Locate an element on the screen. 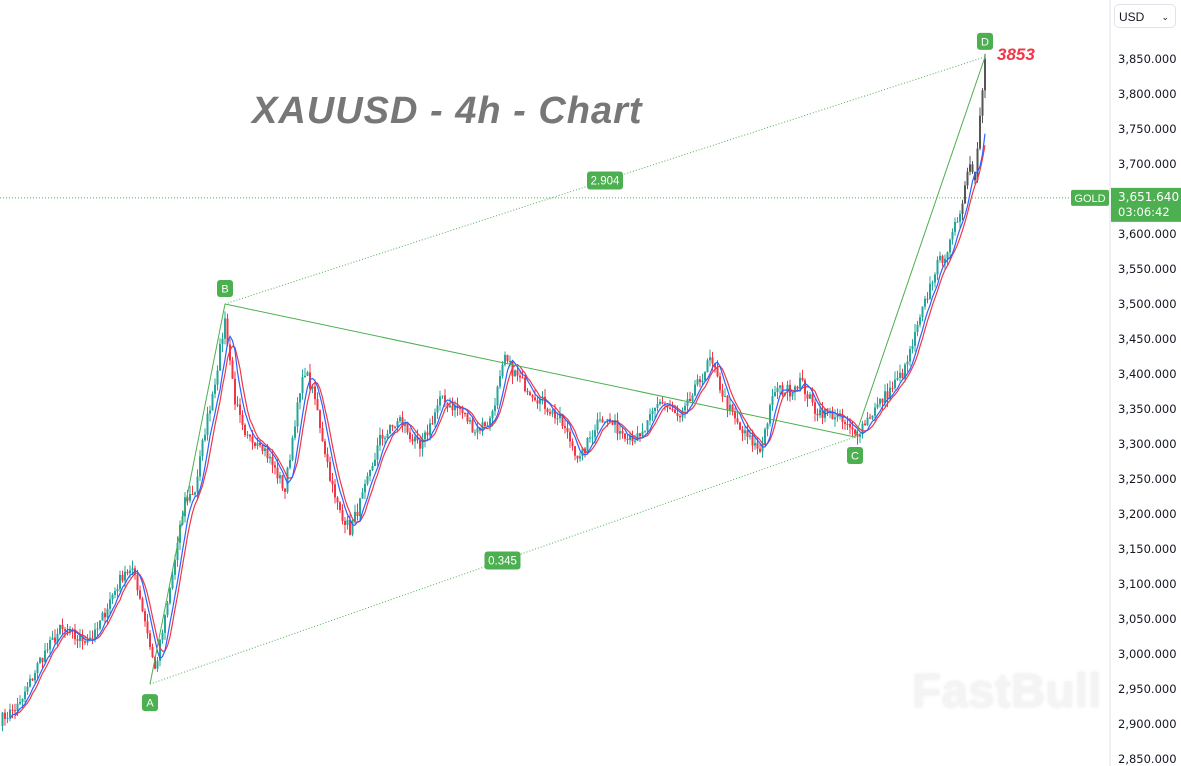  chart-title: XAUUSD - 4h - Chart is located at coordinates (447, 111).